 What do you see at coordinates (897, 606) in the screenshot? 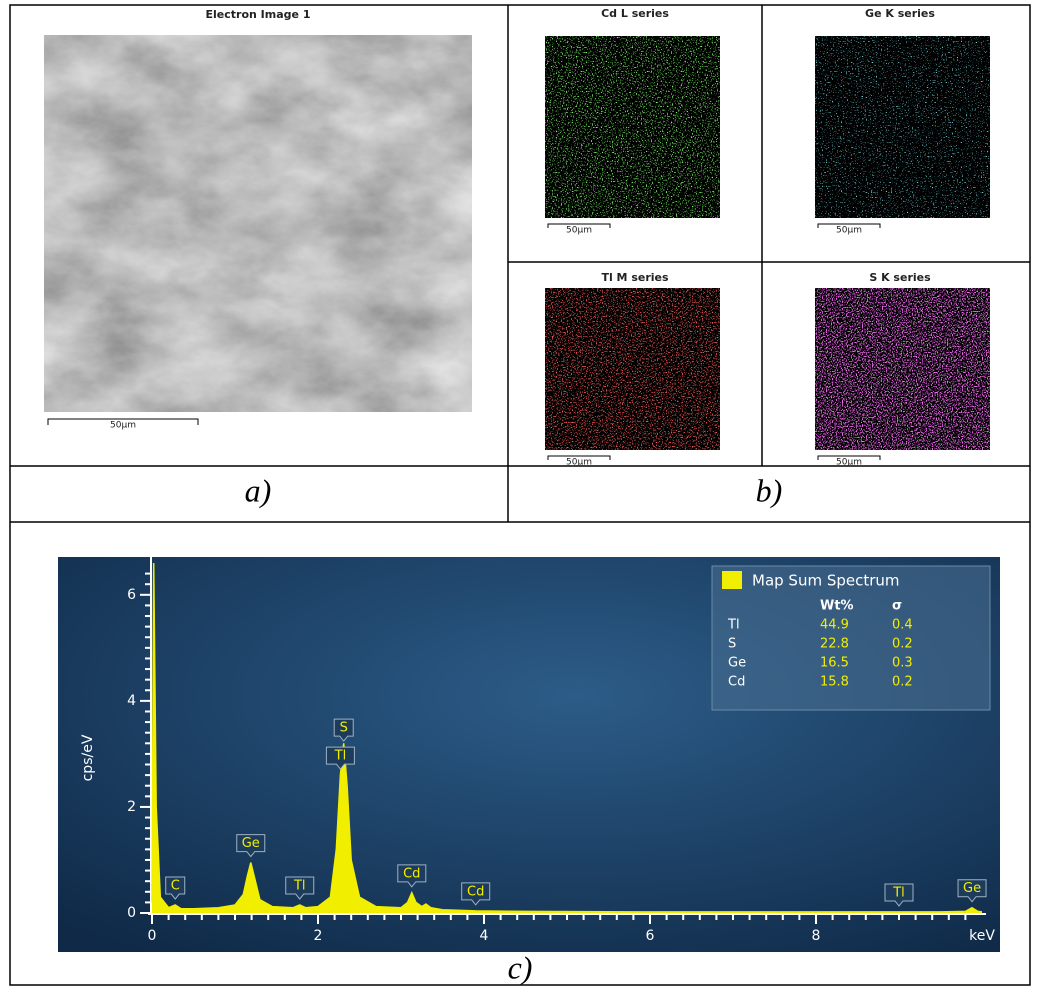
I see `table-header: σ` at bounding box center [897, 606].